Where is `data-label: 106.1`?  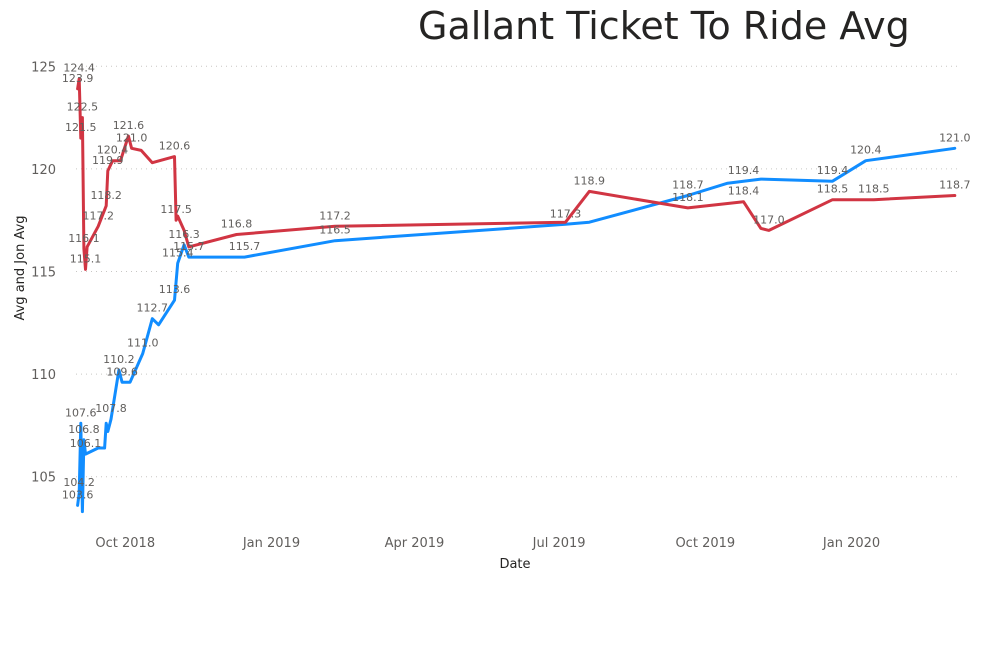
data-label: 106.1 is located at coordinates (86, 443).